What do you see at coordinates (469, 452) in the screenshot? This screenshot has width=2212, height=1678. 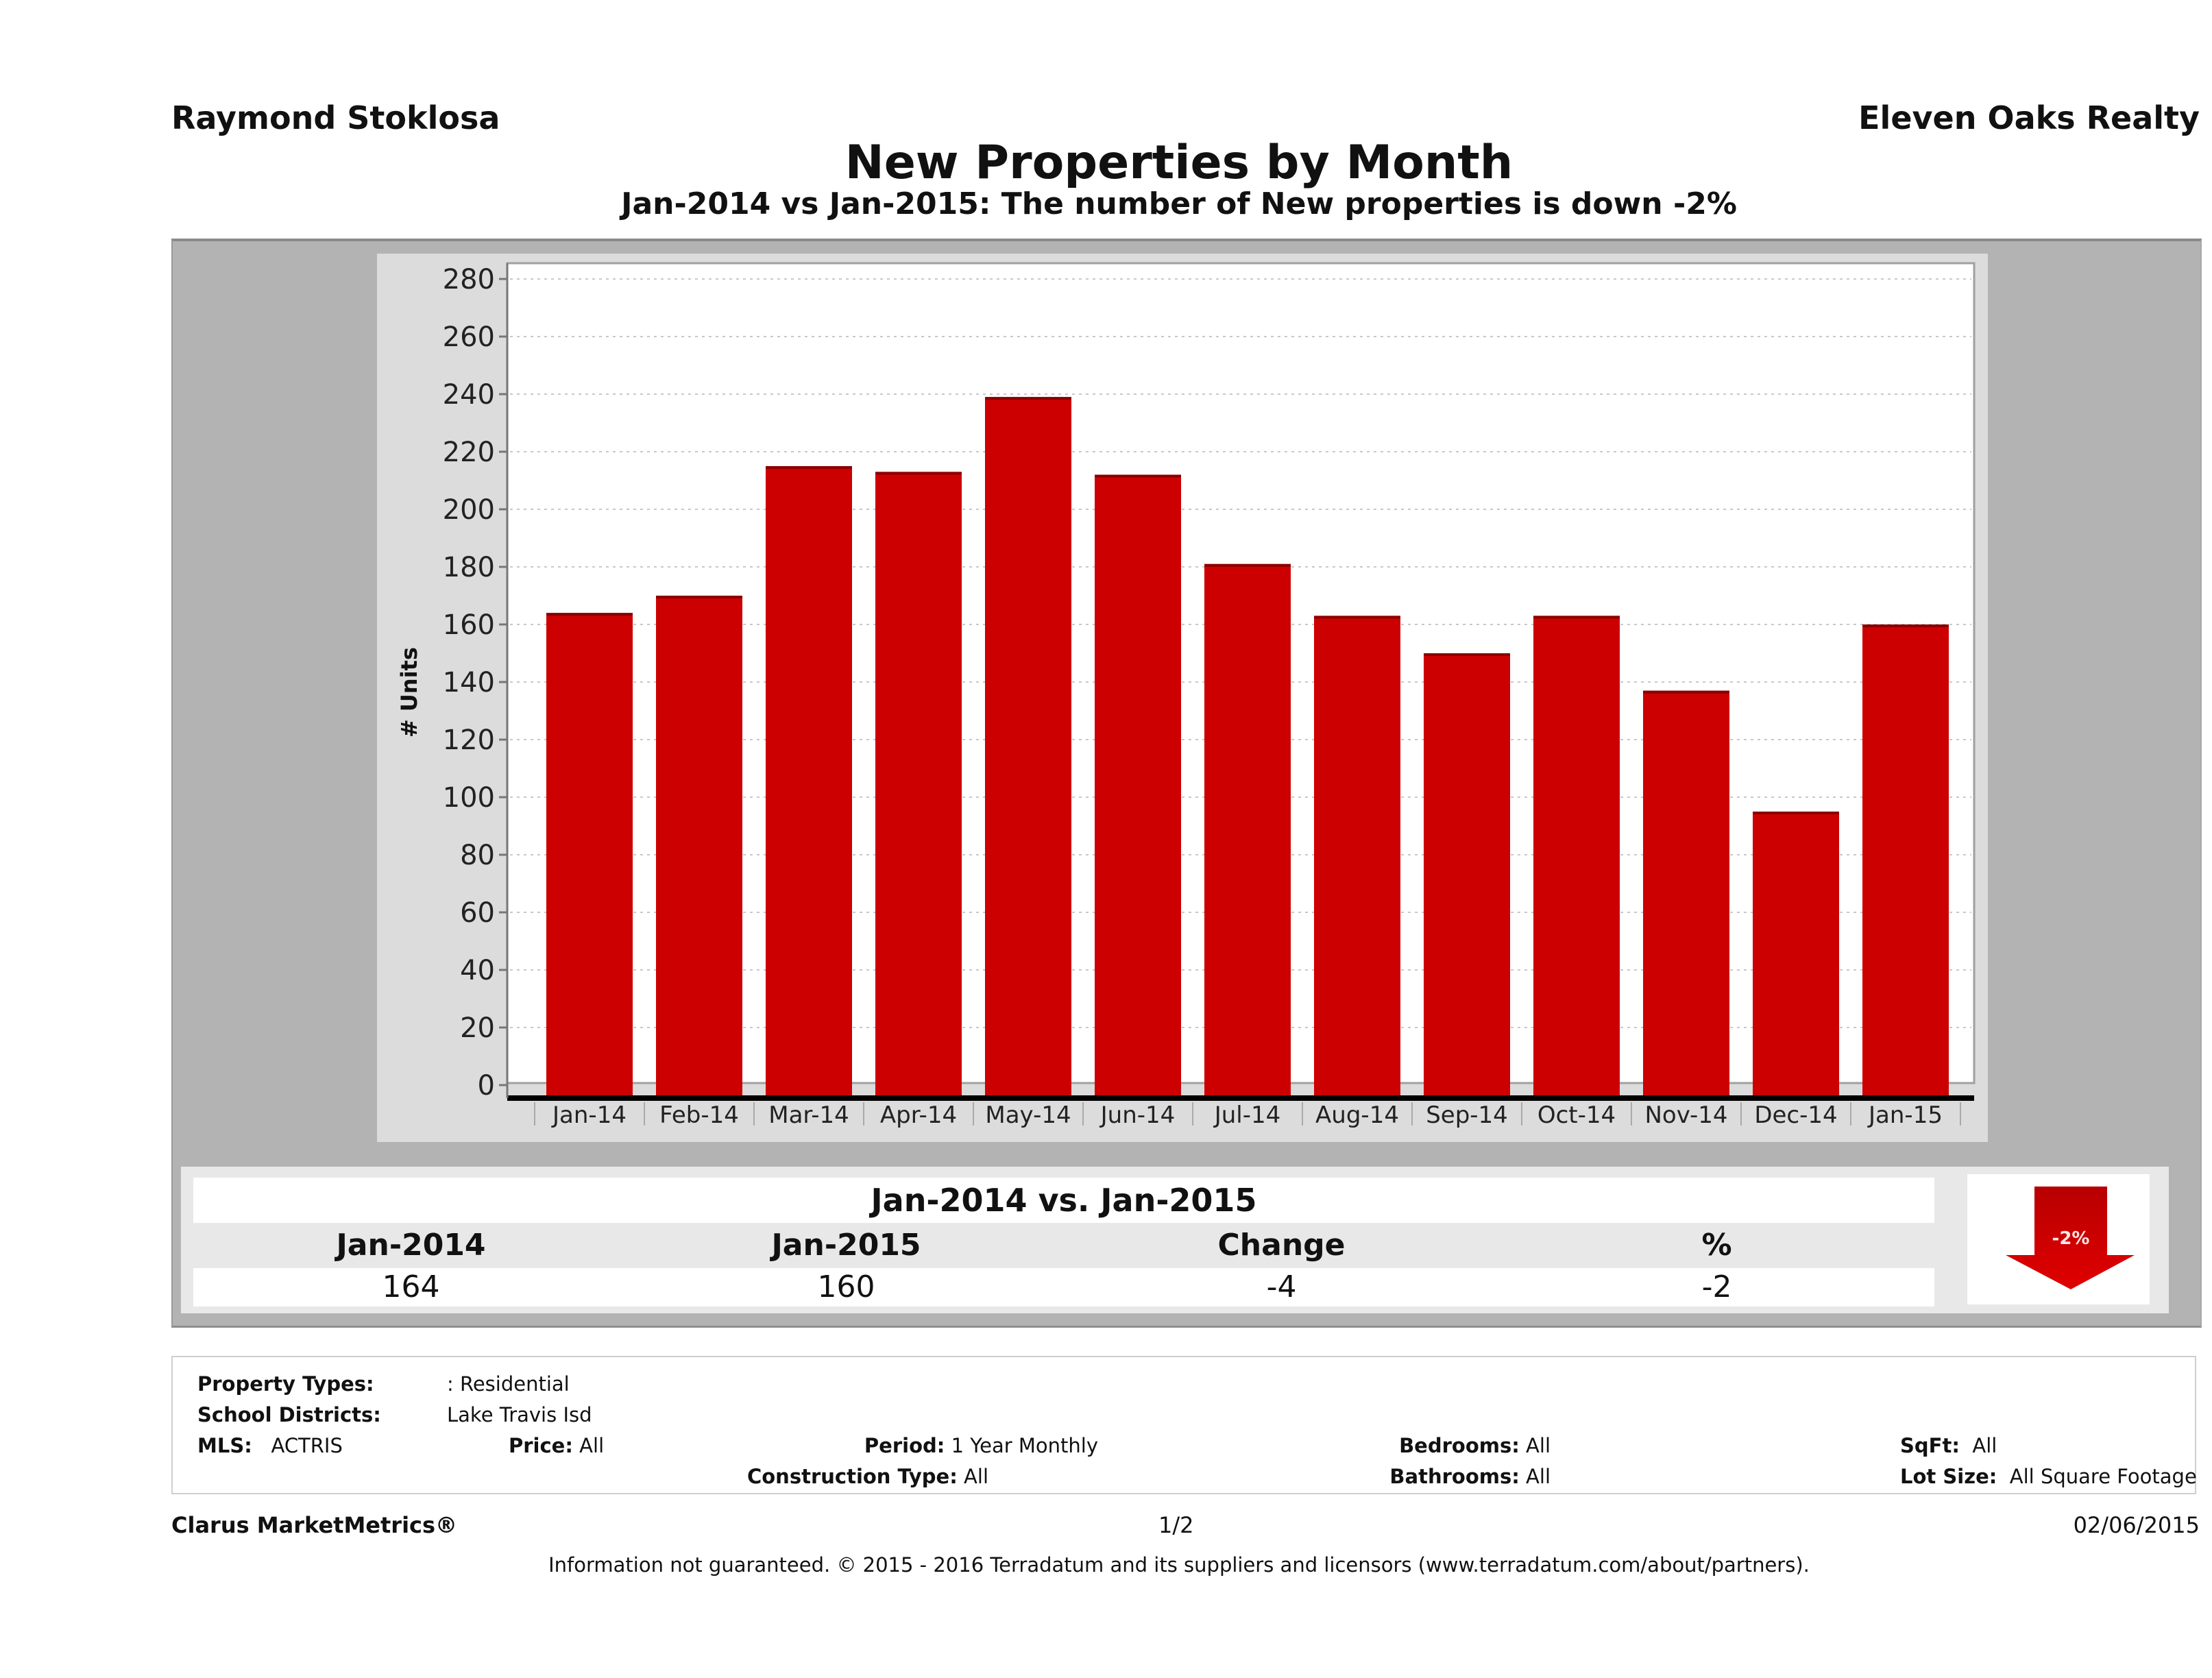 I see `y-tick-label: 220` at bounding box center [469, 452].